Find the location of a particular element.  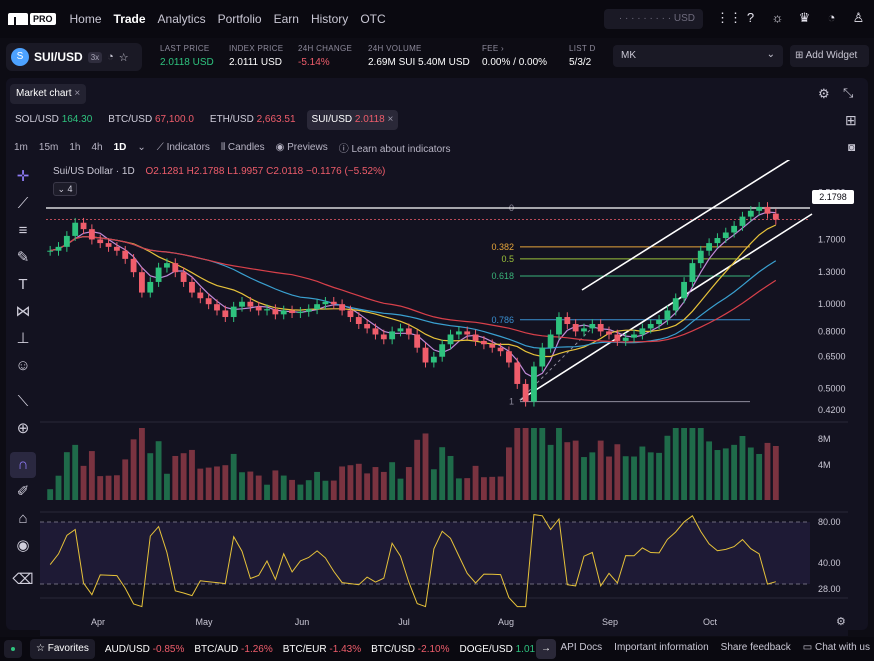

favorite-star-icon: ☆ is located at coordinates (123, 57).